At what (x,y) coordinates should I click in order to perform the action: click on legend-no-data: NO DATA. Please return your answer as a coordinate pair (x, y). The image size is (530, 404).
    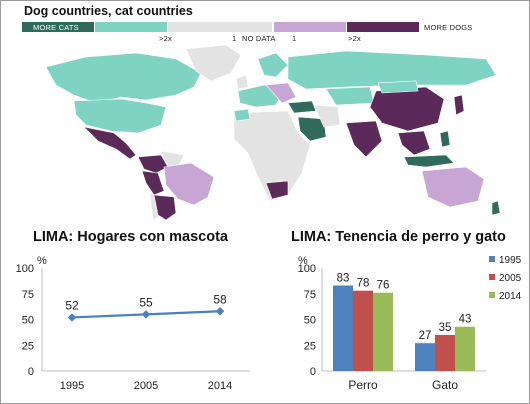
    Looking at the image, I should click on (259, 38).